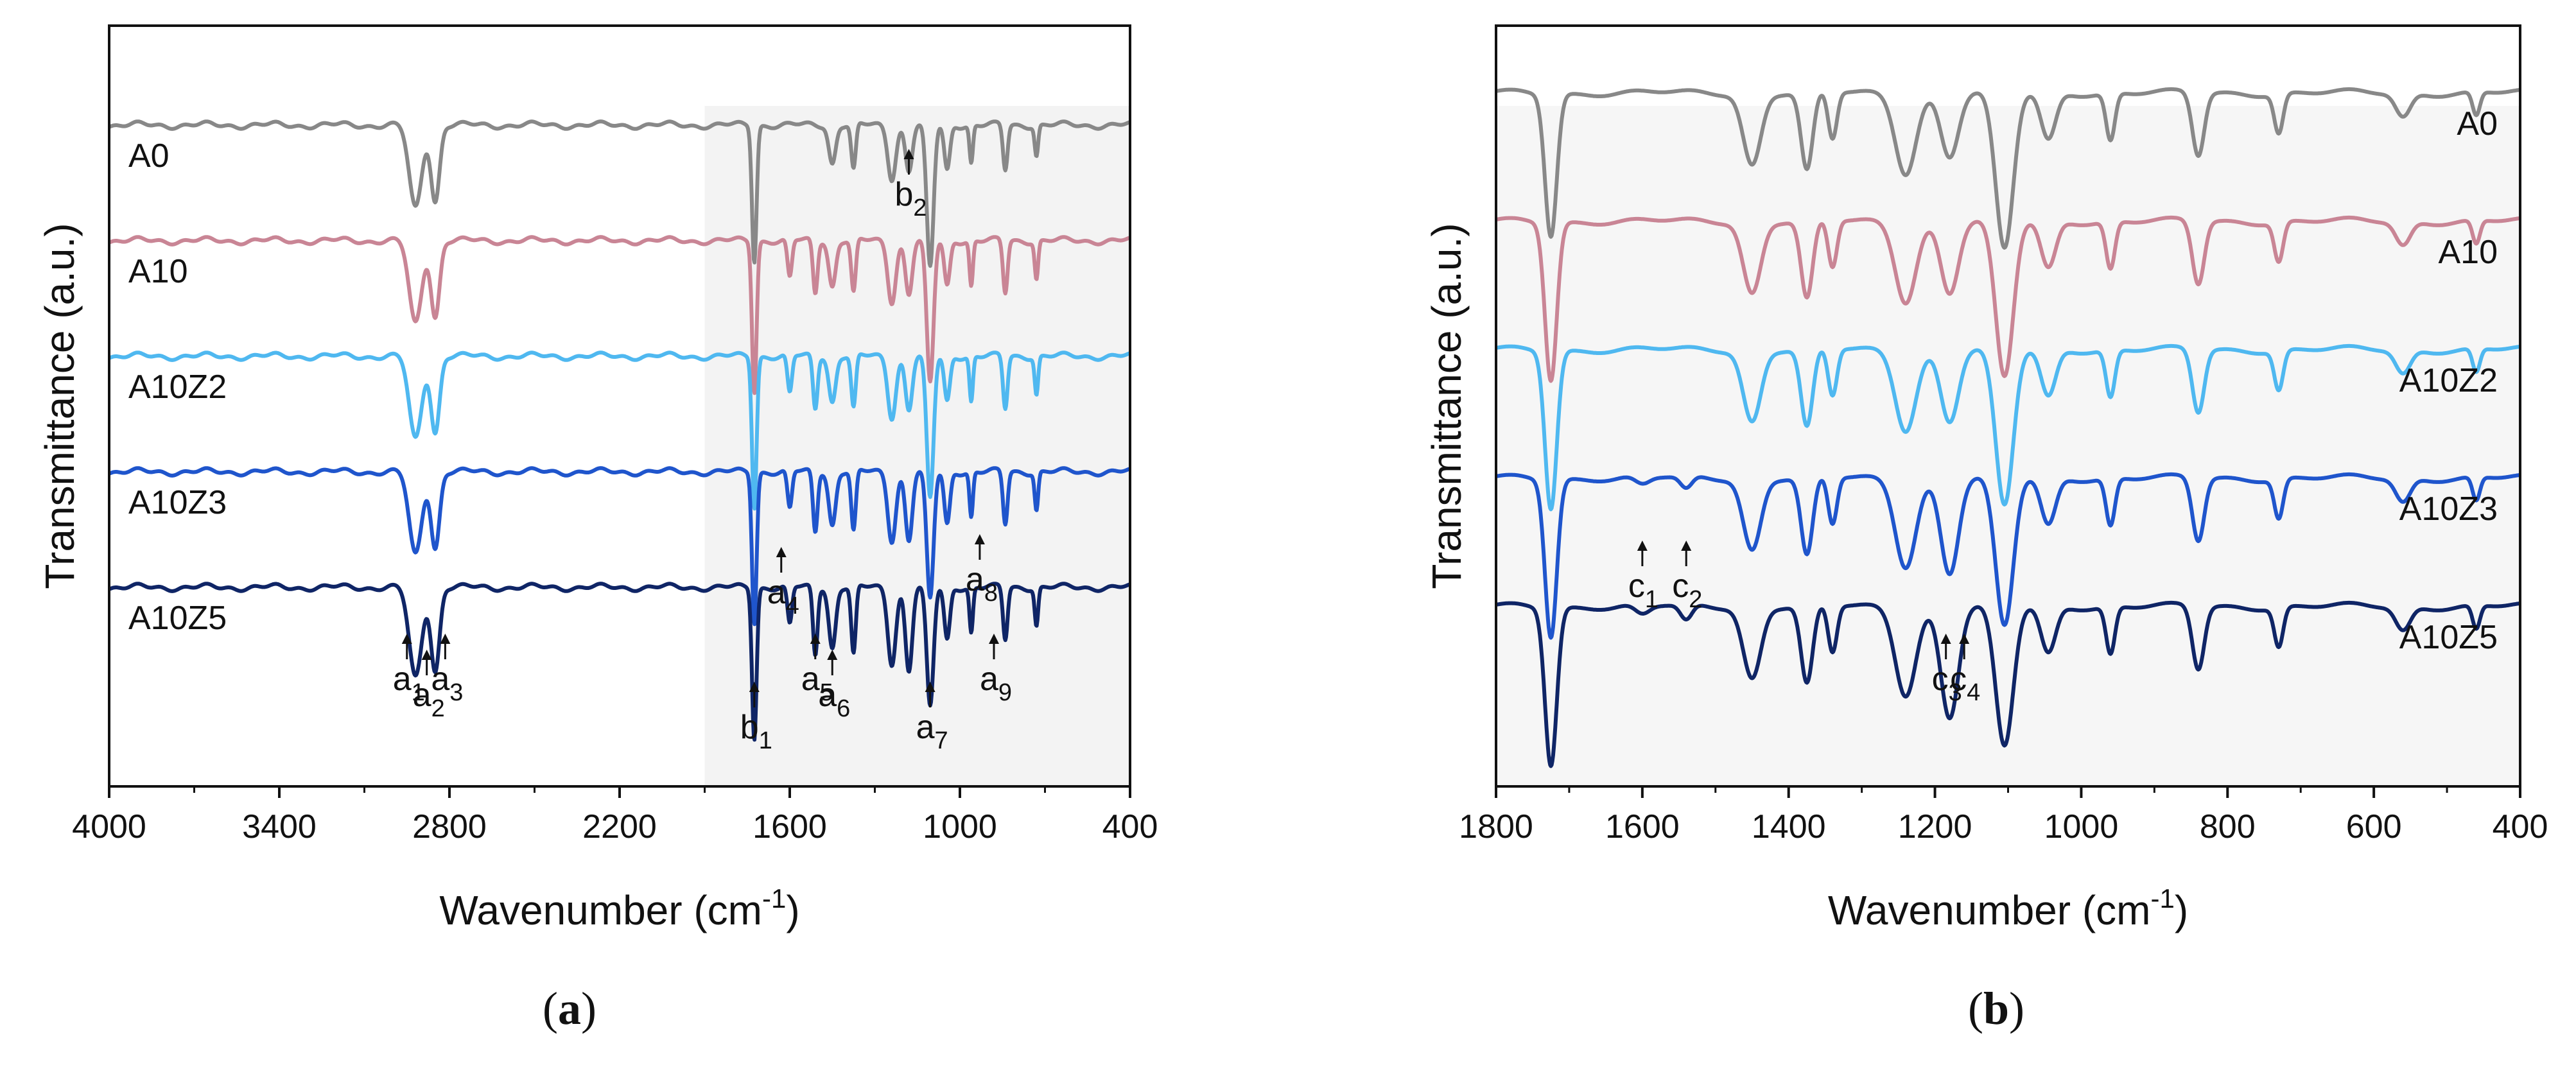  I want to click on x-tick-label: 2800, so click(449, 826).